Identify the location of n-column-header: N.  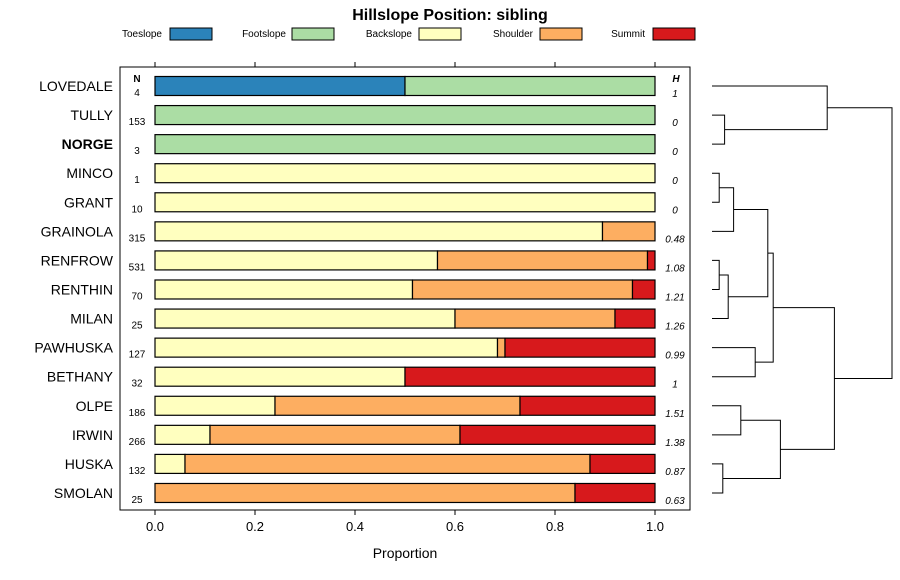
(136, 79).